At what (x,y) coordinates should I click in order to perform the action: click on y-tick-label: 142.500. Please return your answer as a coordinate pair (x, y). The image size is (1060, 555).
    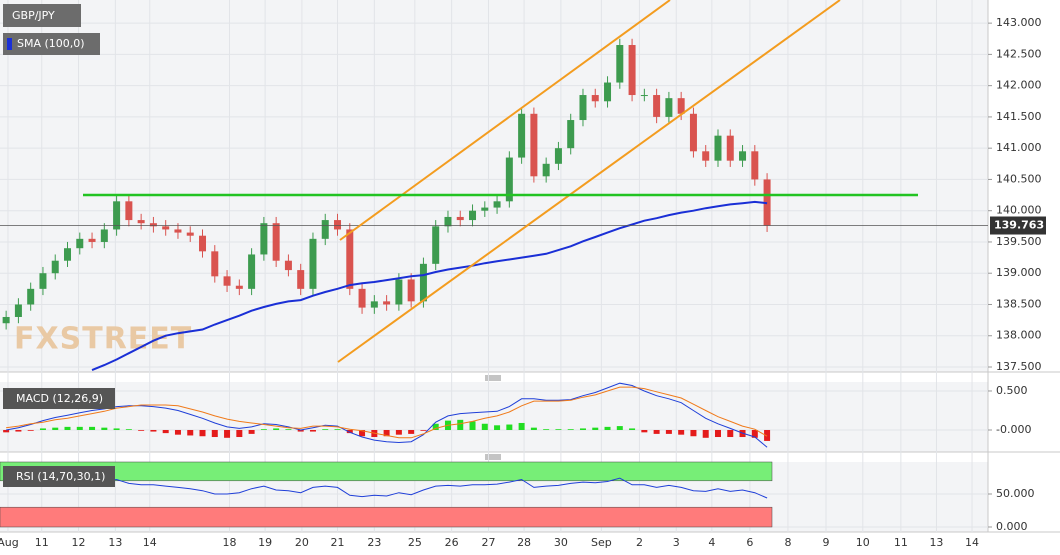
    Looking at the image, I should click on (1019, 53).